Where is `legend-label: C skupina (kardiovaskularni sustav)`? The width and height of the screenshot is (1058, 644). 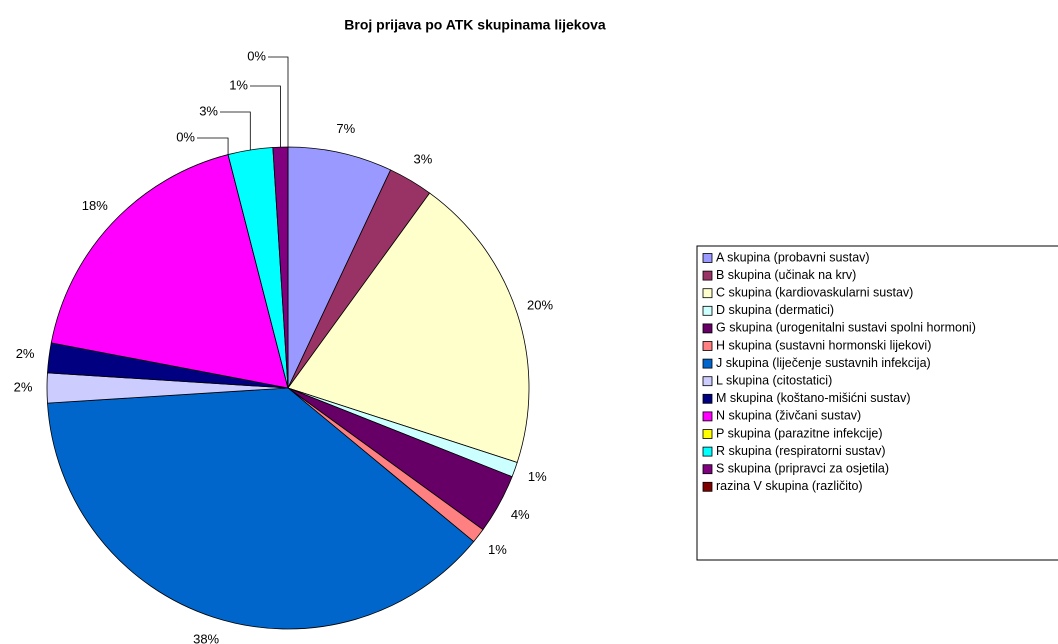
legend-label: C skupina (kardiovaskularni sustav) is located at coordinates (814, 292).